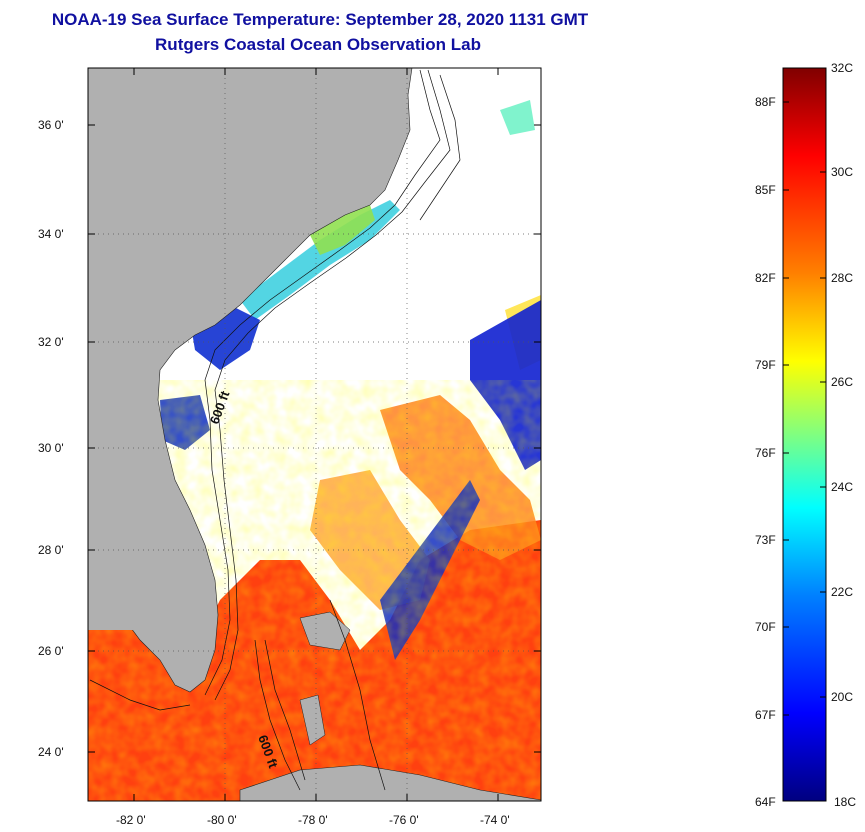 Image resolution: width=865 pixels, height=832 pixels. I want to click on land-cuba, so click(390, 782).